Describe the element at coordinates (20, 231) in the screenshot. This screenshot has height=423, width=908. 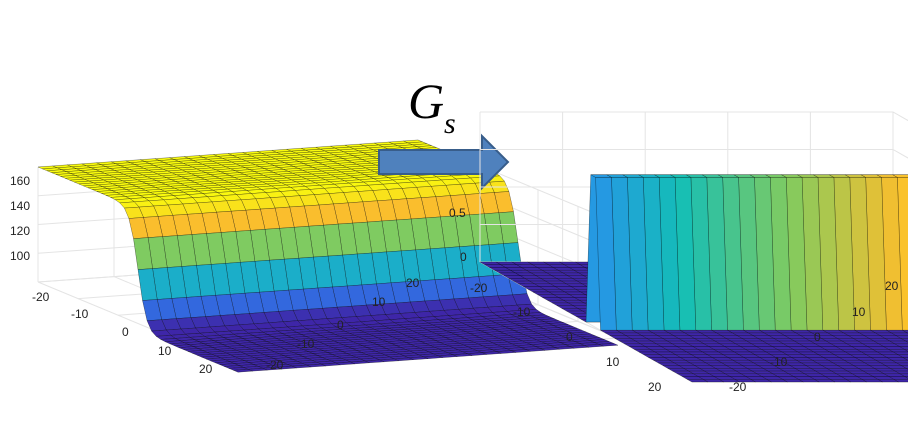
I see `left-z-tick-120: 120` at that location.